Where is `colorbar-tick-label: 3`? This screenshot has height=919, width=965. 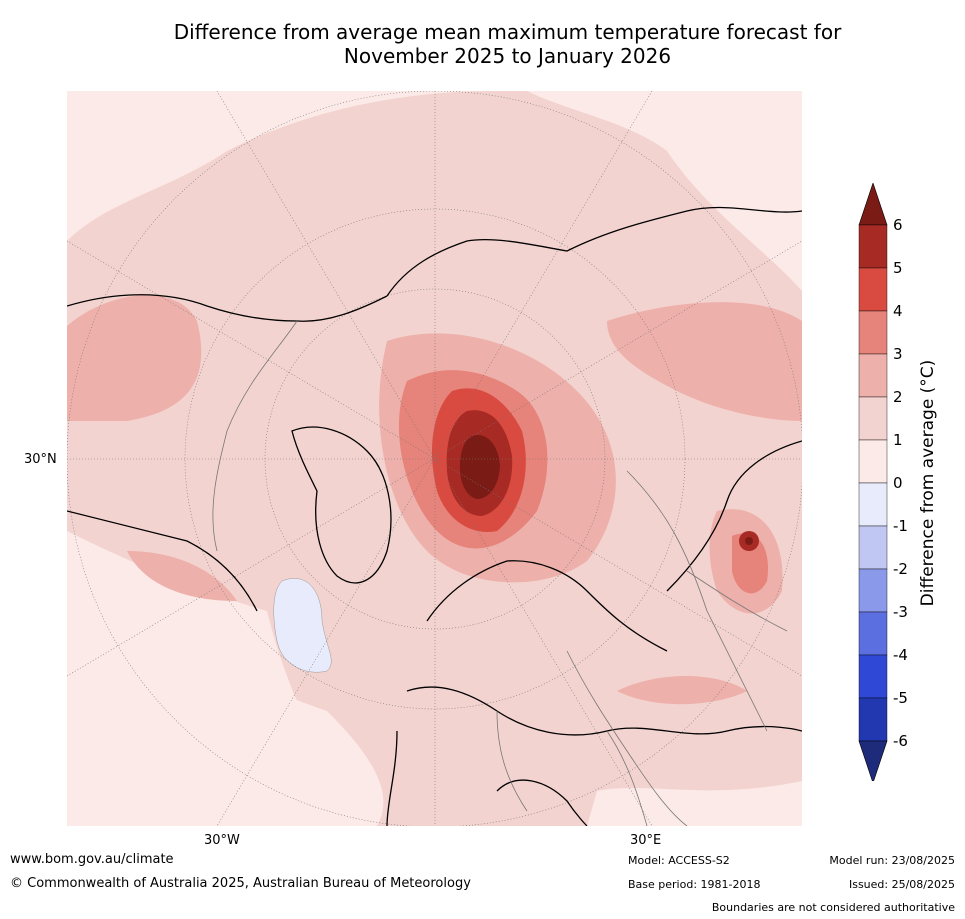 colorbar-tick-label: 3 is located at coordinates (898, 354).